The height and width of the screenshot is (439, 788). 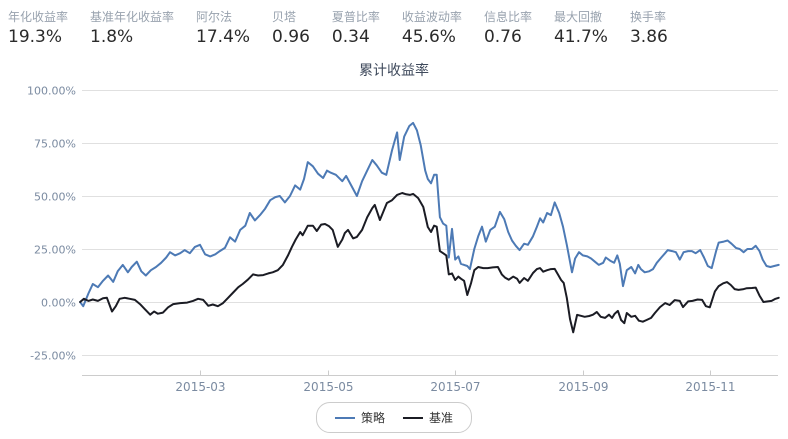 I want to click on stat-block: 最大回撤 41.7%, so click(x=581, y=28).